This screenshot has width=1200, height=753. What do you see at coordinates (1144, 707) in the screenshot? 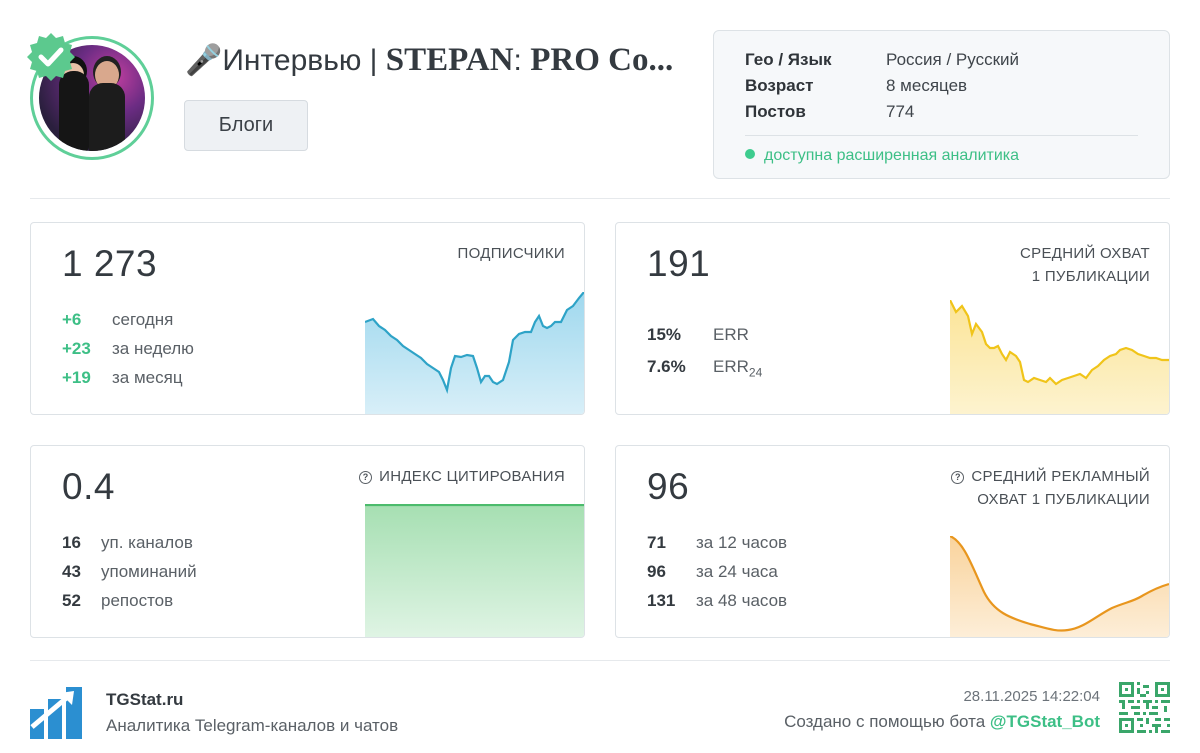
I see `qr-code-icon` at bounding box center [1144, 707].